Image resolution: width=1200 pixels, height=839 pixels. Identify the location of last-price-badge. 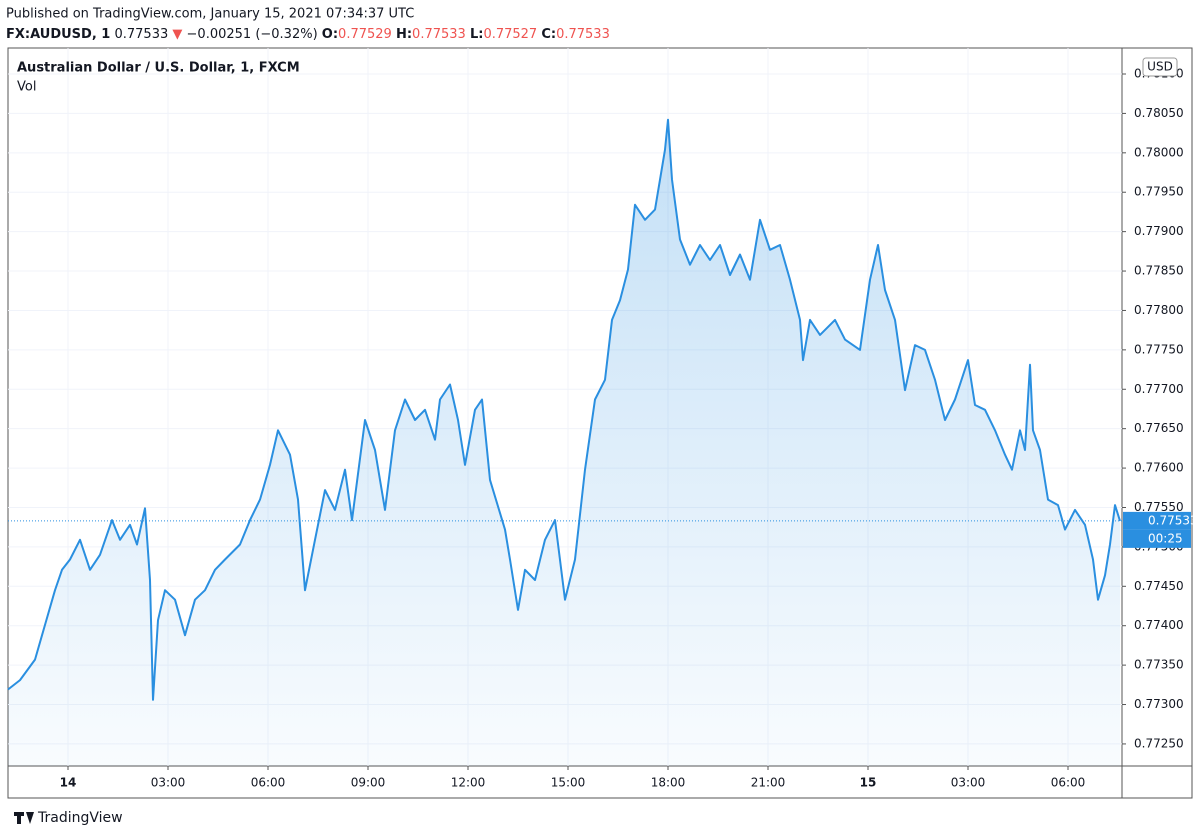
(1157, 520).